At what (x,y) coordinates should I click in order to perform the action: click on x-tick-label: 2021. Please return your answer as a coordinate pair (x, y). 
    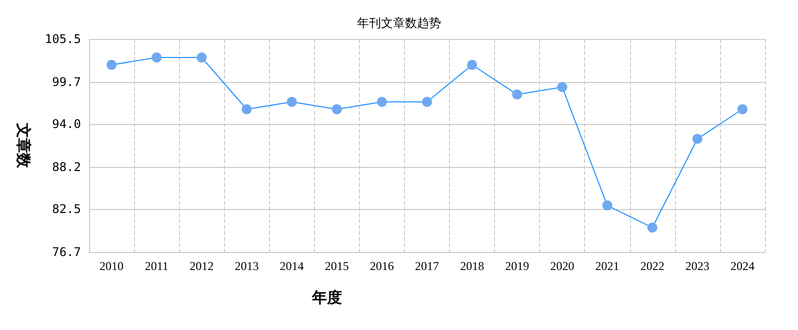
    Looking at the image, I should click on (607, 266).